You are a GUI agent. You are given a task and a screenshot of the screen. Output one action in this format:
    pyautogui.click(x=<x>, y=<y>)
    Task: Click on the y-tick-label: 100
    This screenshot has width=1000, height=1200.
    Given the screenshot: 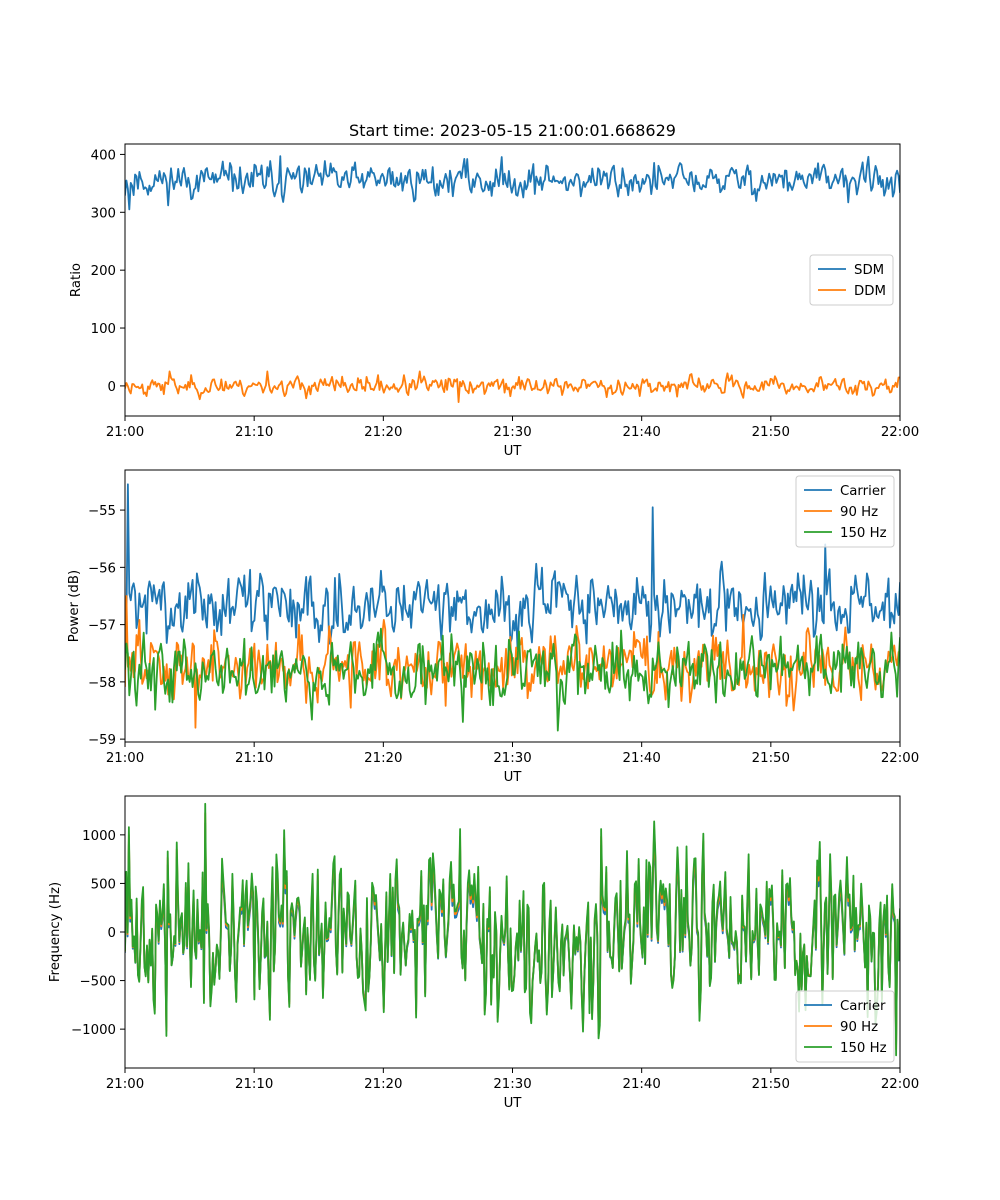 What is the action you would take?
    pyautogui.click(x=103, y=329)
    